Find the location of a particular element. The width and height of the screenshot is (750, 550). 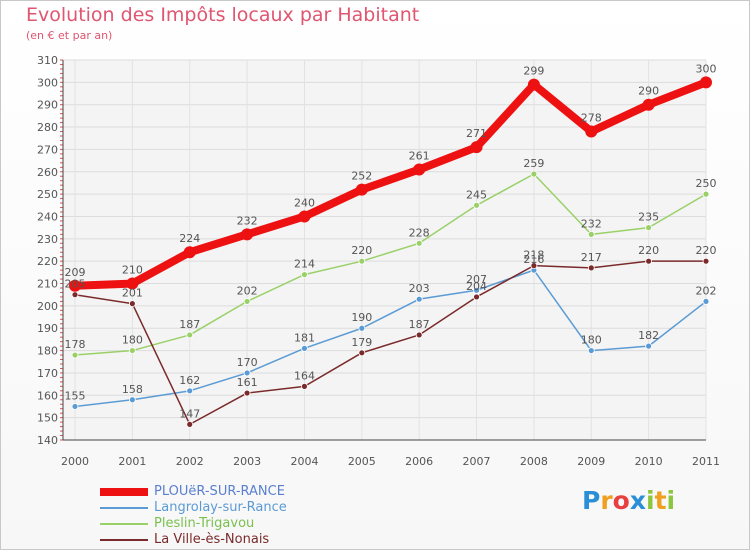

data-label: 187 is located at coordinates (419, 324).